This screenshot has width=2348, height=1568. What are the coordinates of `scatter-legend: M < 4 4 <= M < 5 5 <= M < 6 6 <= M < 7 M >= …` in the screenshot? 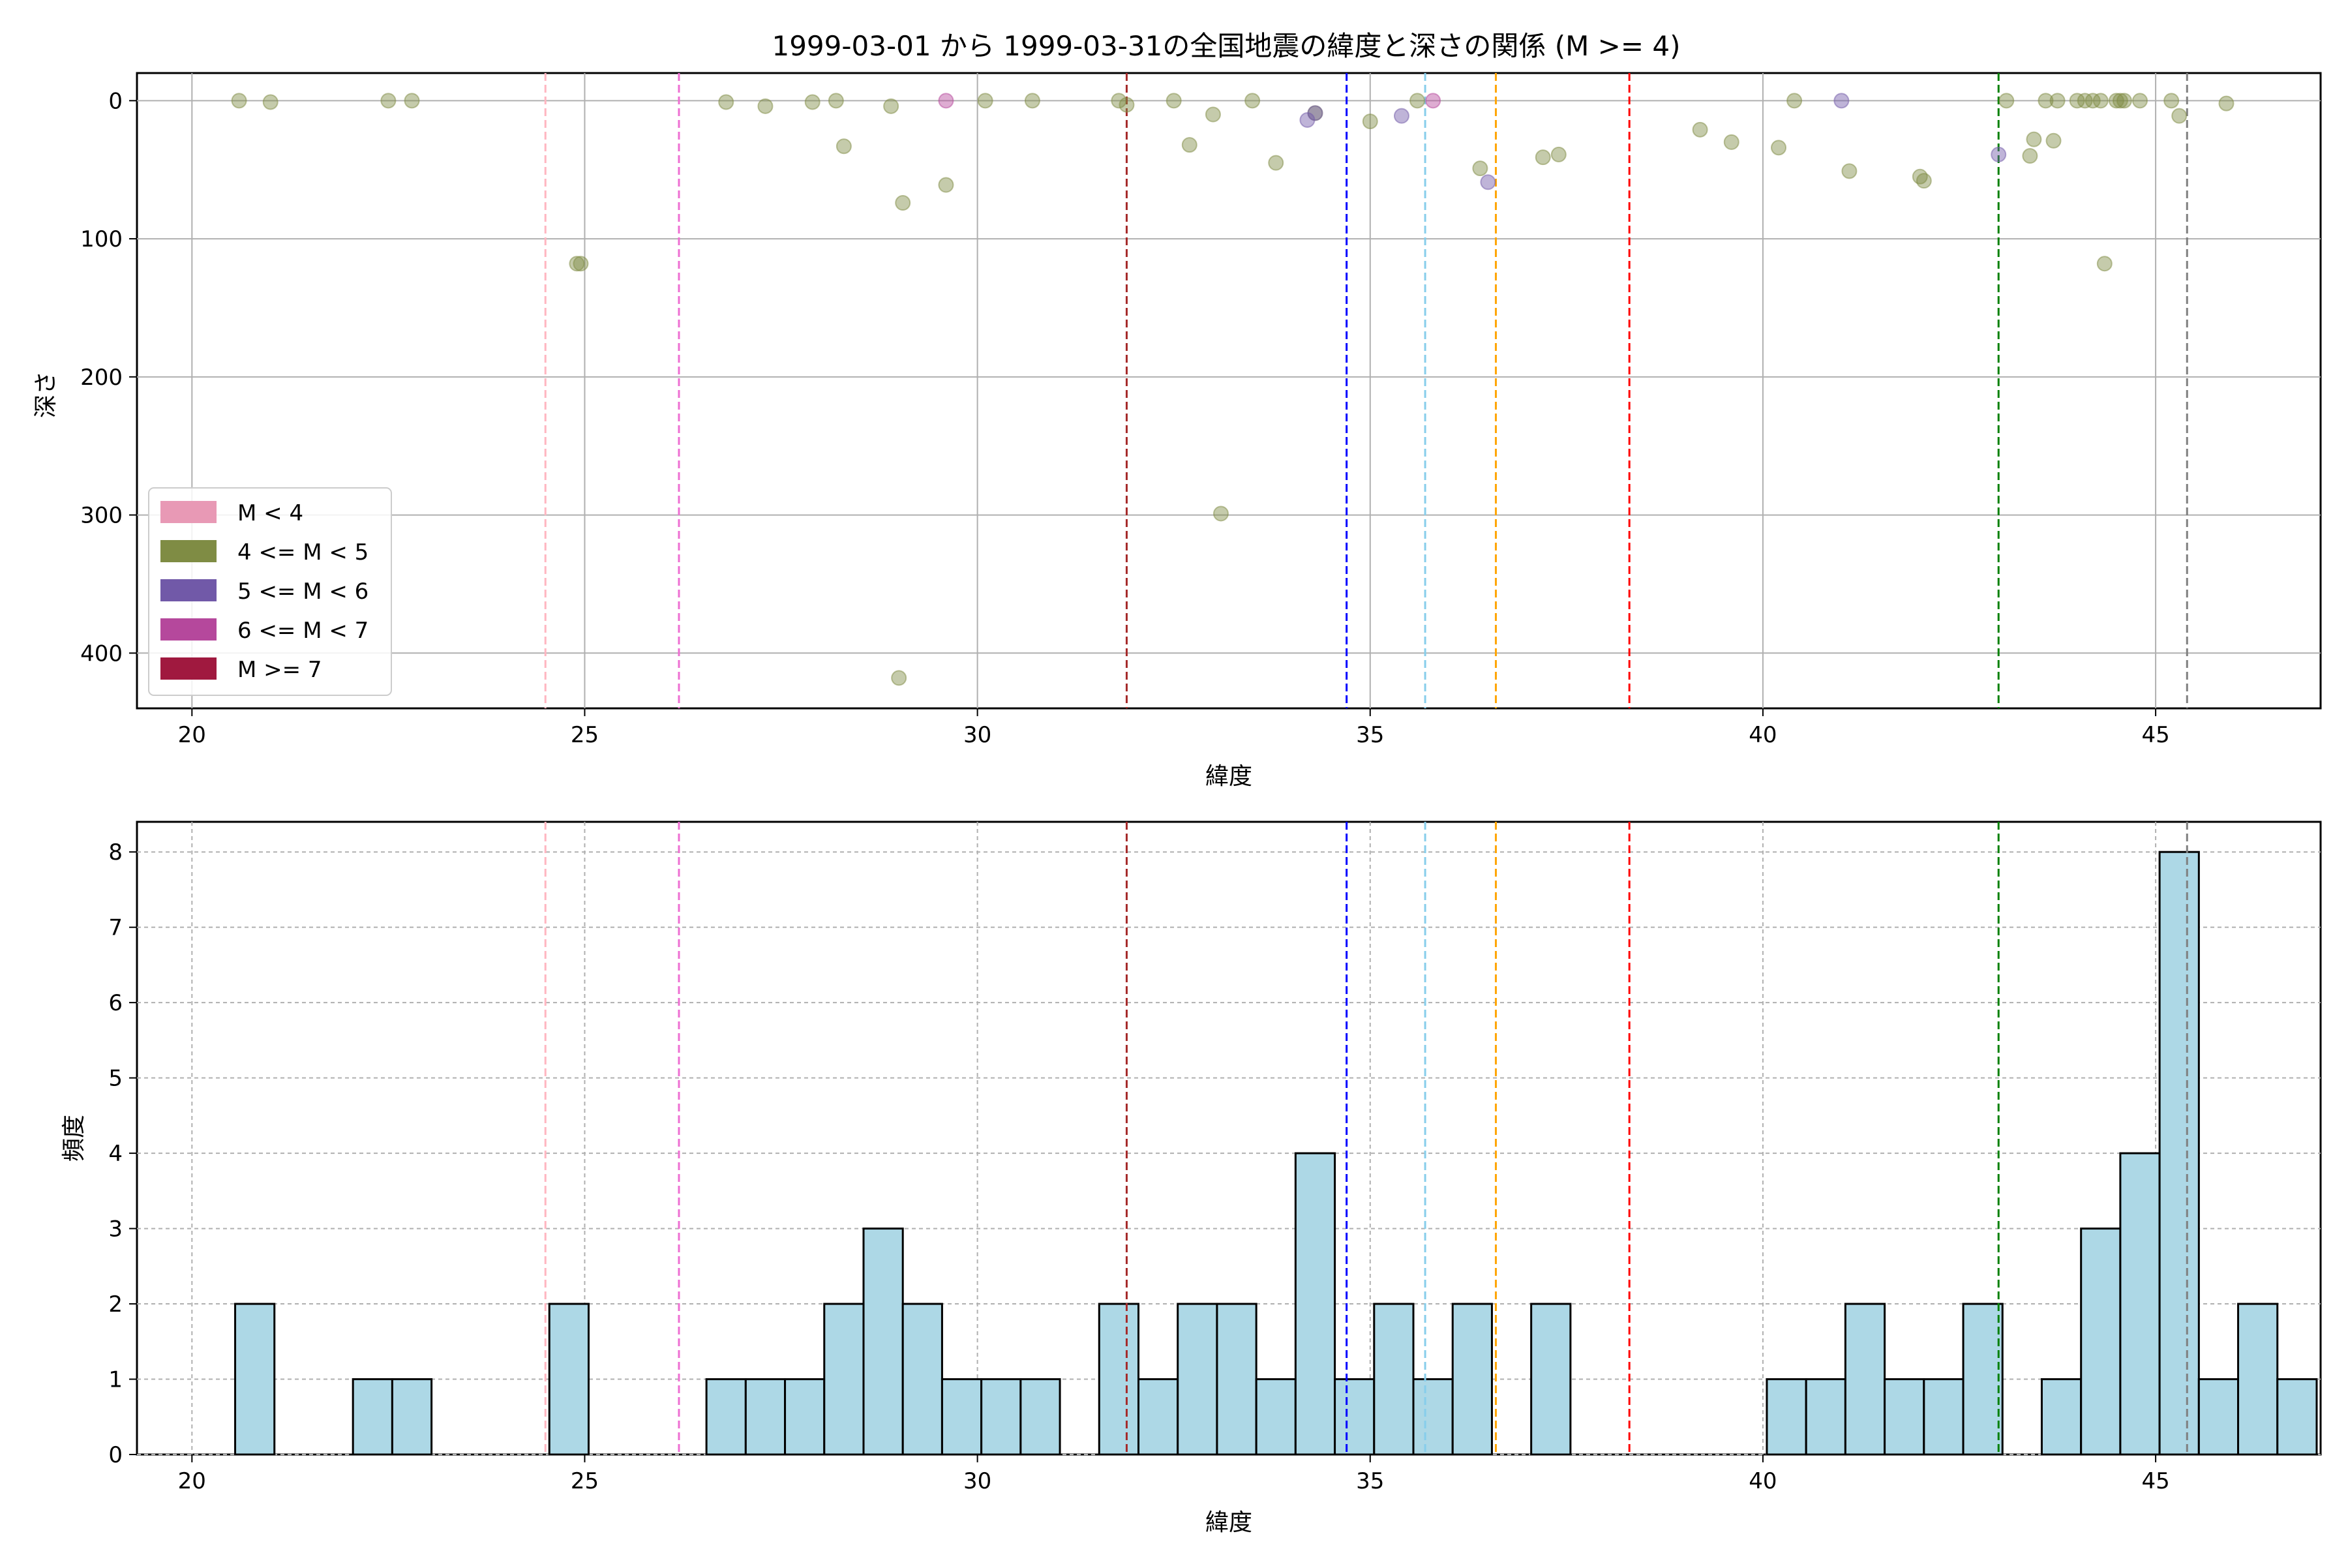 It's located at (270, 591).